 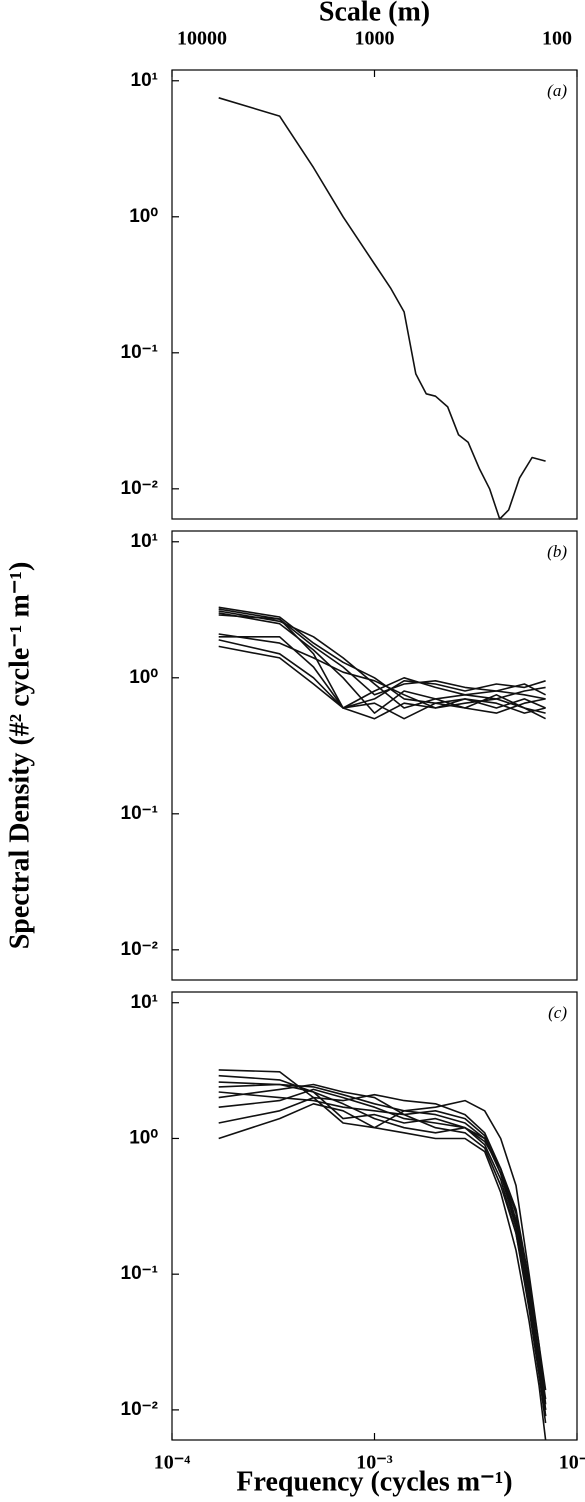 I want to click on x-tick-label: 10⁻⁴, so click(x=172, y=1463).